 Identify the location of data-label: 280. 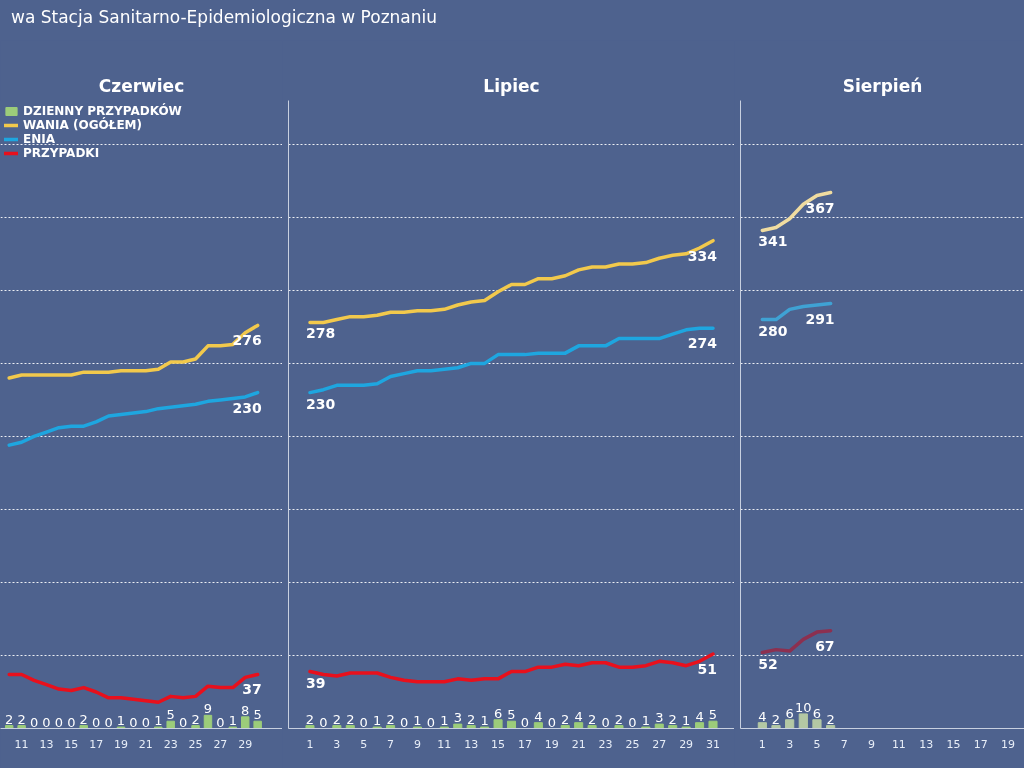
(773, 330).